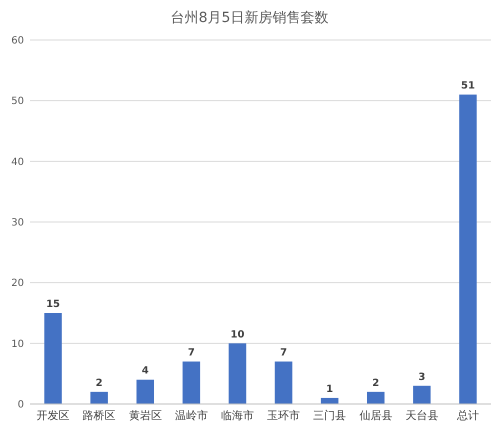 This screenshot has width=499, height=430. Describe the element at coordinates (145, 371) in the screenshot. I see `data-label: 4` at that location.